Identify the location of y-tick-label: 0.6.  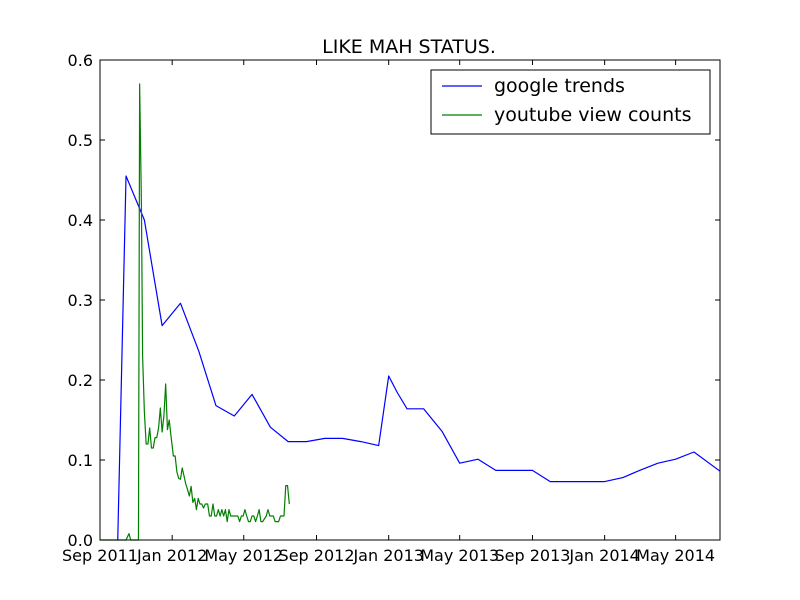
(80, 60).